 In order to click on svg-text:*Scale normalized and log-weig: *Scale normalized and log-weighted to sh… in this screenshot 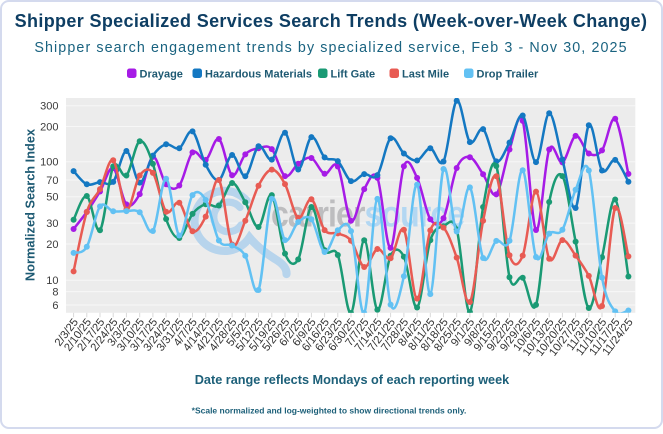, I will do `click(329, 411)`.